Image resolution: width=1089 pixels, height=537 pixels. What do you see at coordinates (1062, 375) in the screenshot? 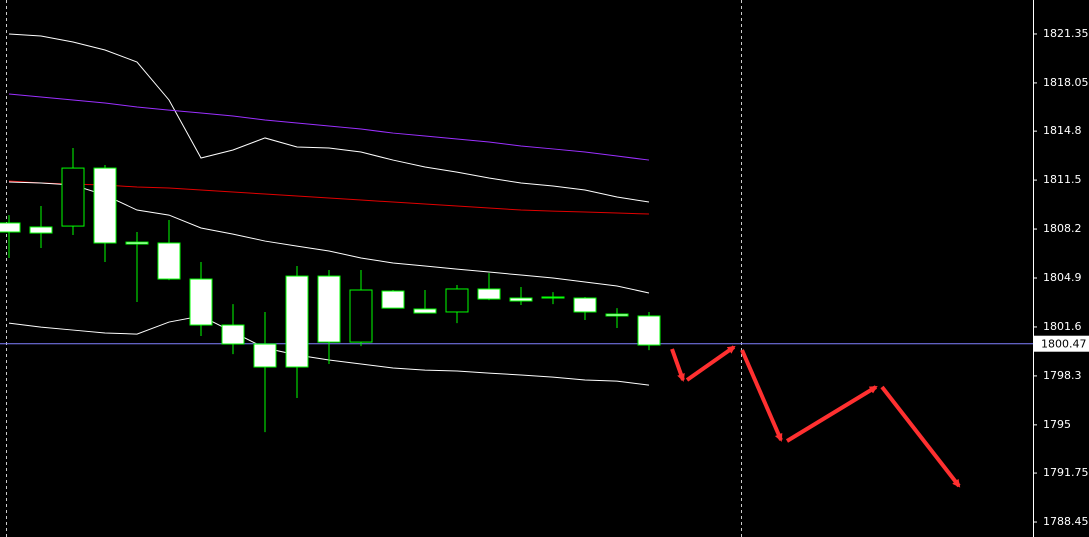
I see `y-tick-label: 1798.3` at bounding box center [1062, 375].